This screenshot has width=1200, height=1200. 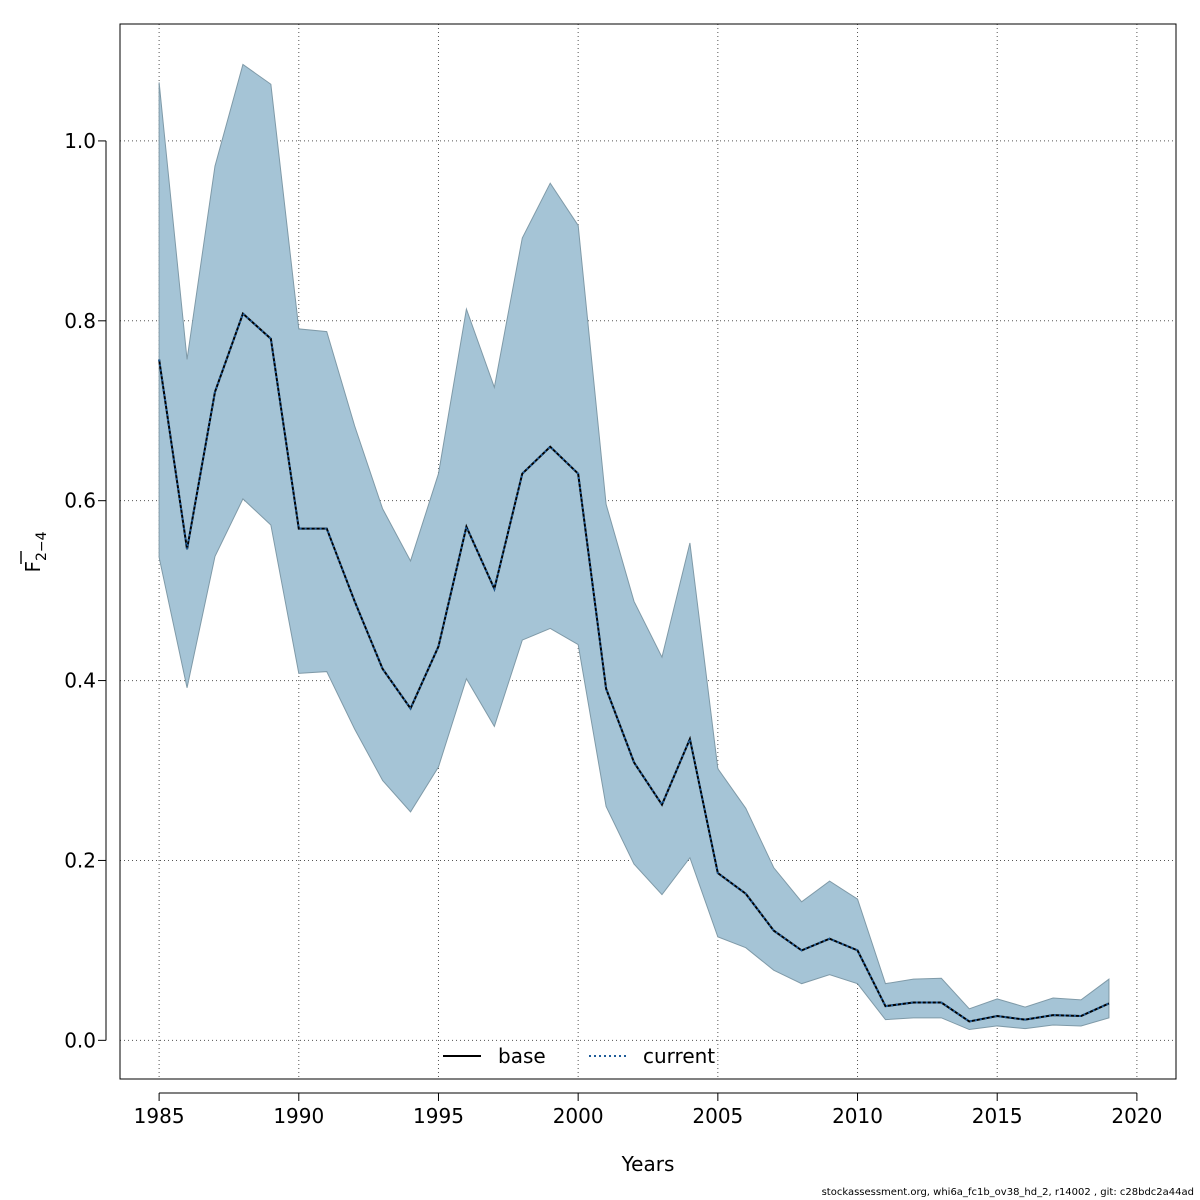 What do you see at coordinates (578, 1116) in the screenshot?
I see `x-tick-label-2000: 2000` at bounding box center [578, 1116].